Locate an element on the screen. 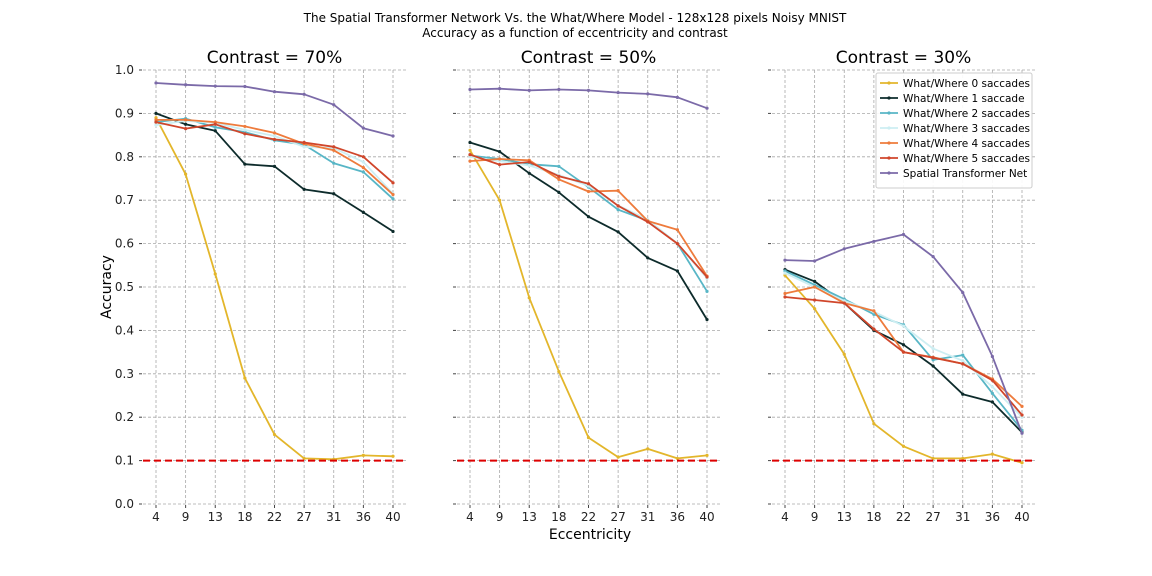 This screenshot has width=1152, height=576. x-tick-label: 40 is located at coordinates (706, 517).